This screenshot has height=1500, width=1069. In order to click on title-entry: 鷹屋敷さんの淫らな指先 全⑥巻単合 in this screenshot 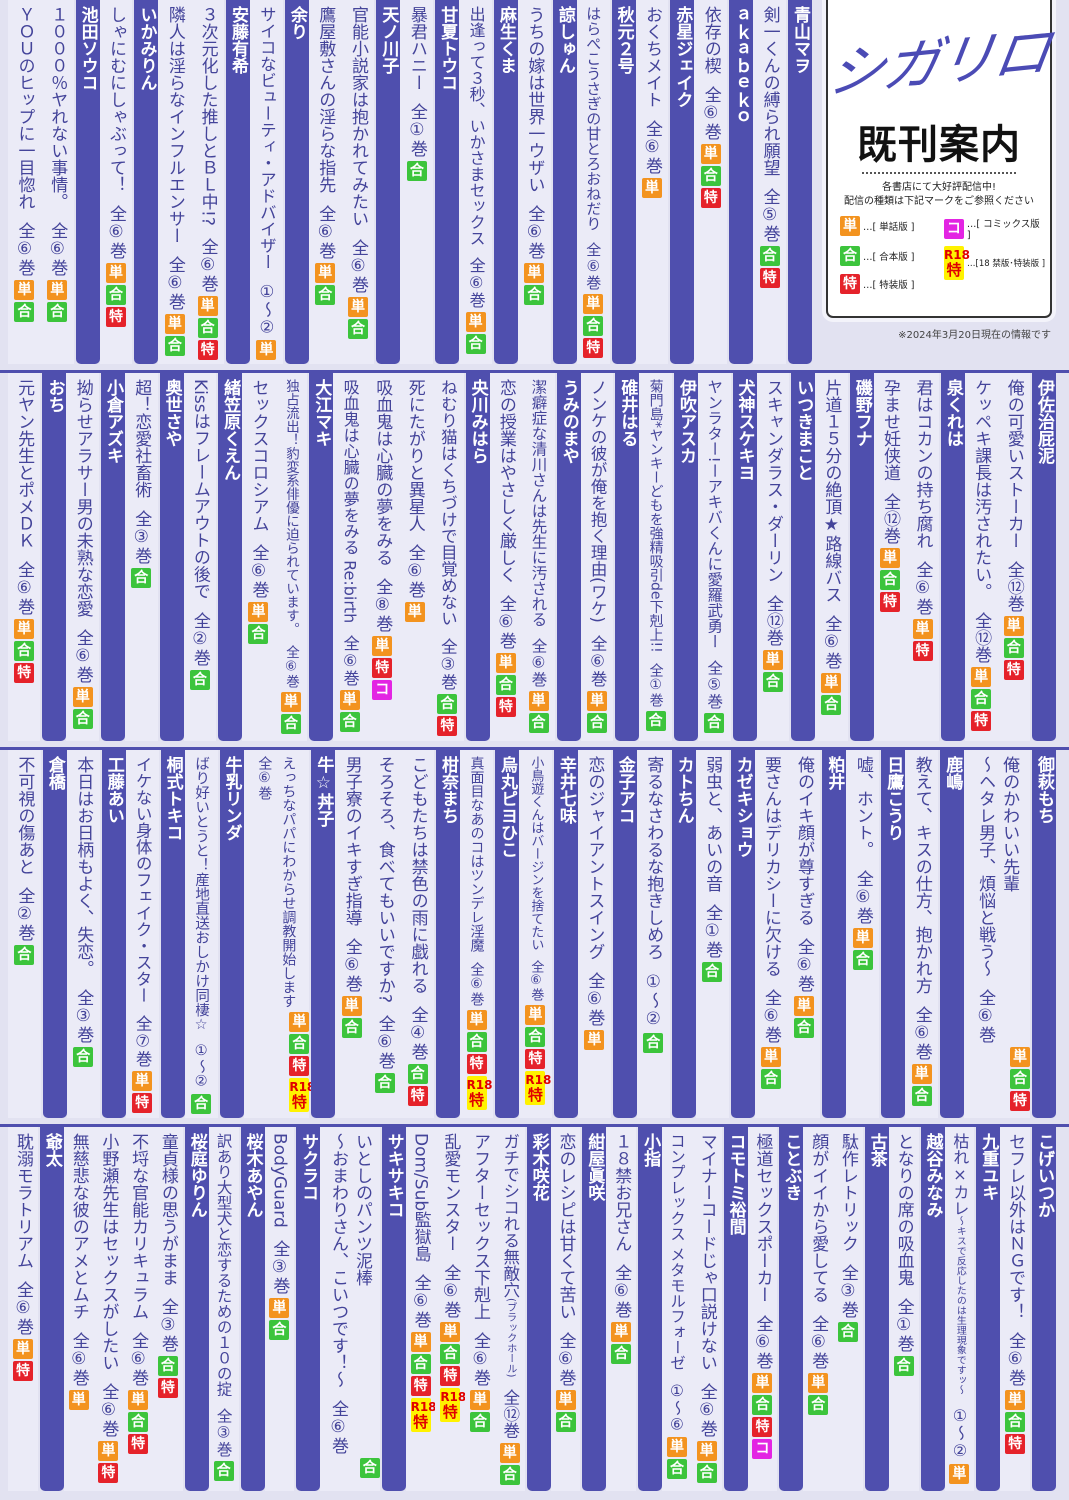, I will do `click(325, 182)`.